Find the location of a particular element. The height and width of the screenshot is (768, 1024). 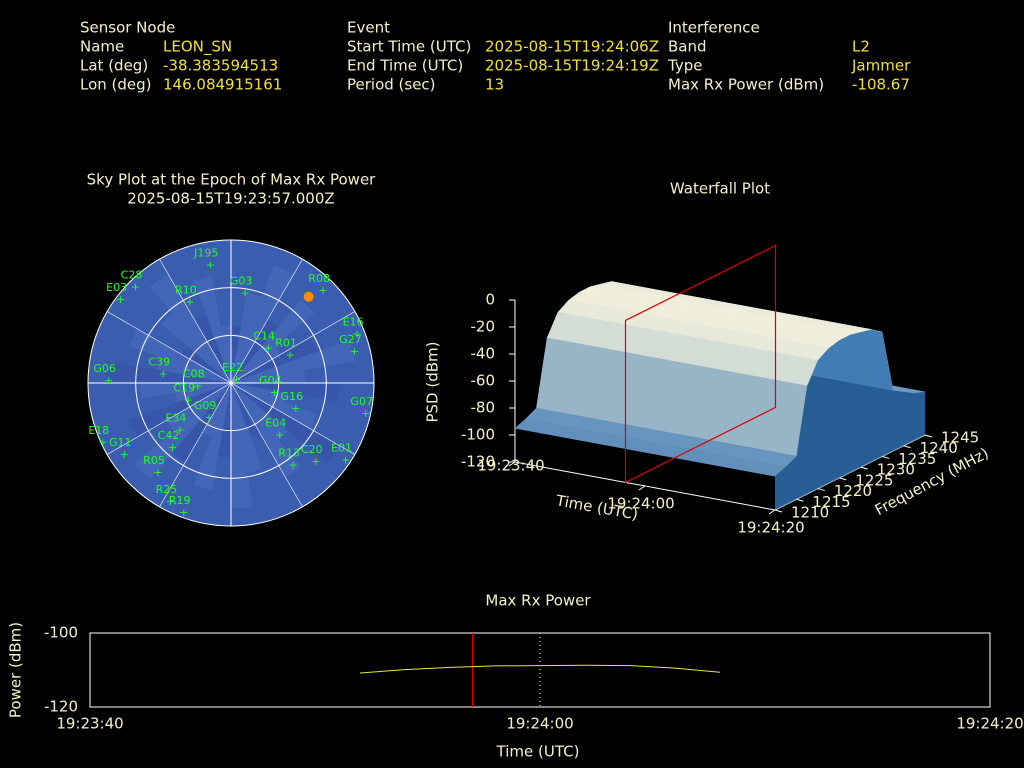

satellite-label: R01 is located at coordinates (286, 342).